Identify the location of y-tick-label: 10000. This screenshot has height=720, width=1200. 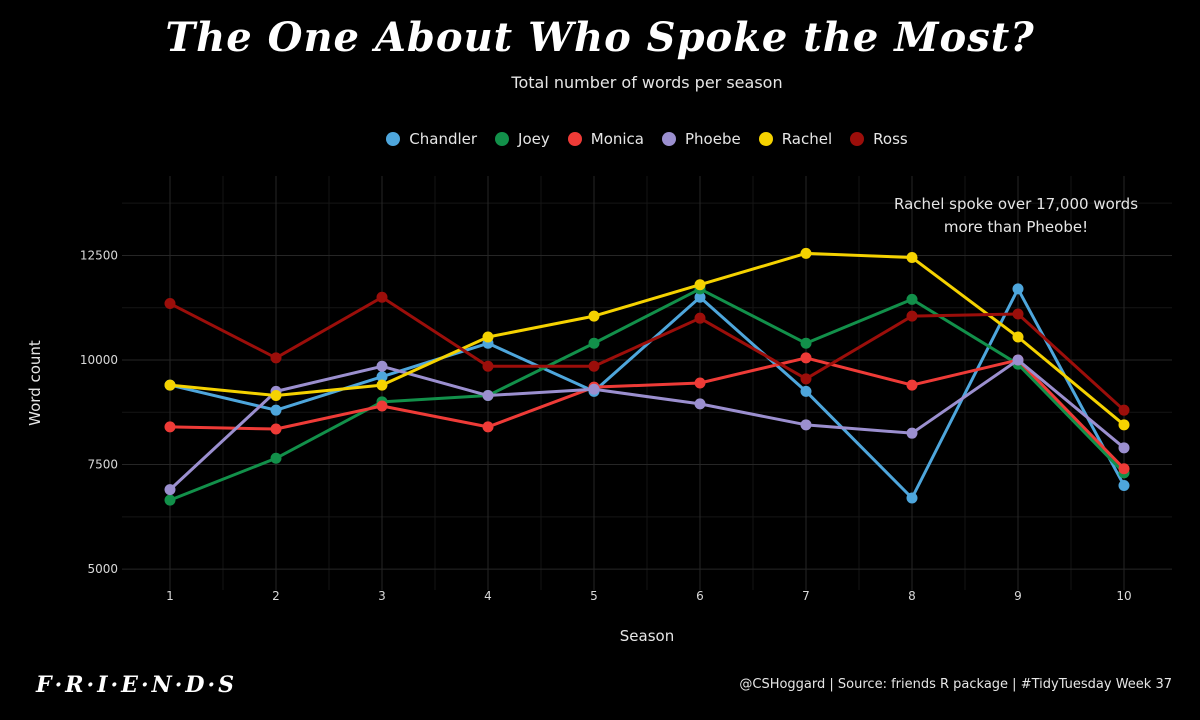
(99, 360).